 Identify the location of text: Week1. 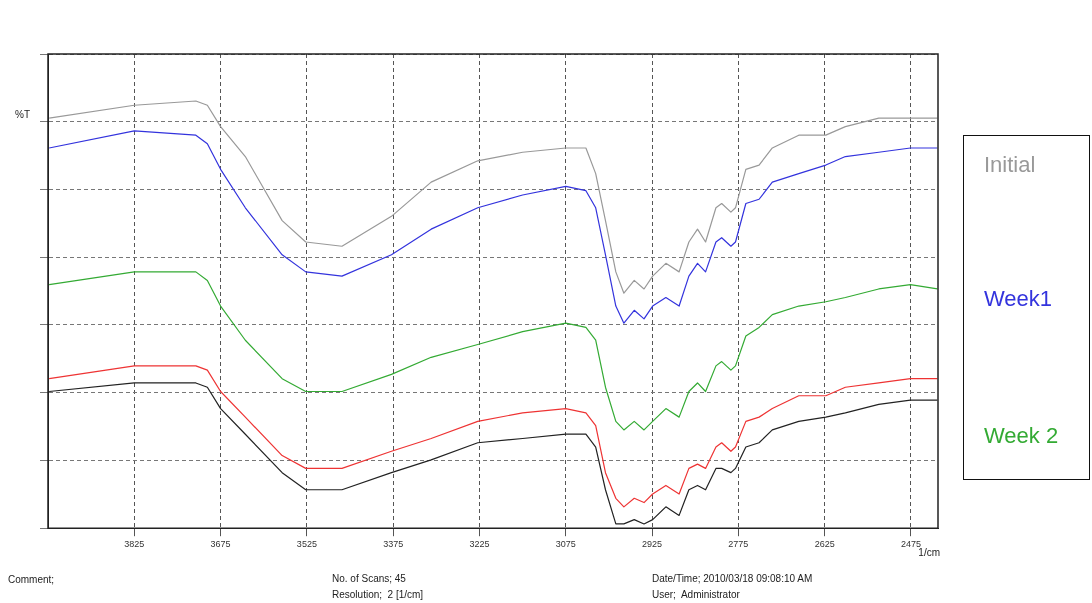
(1018, 299).